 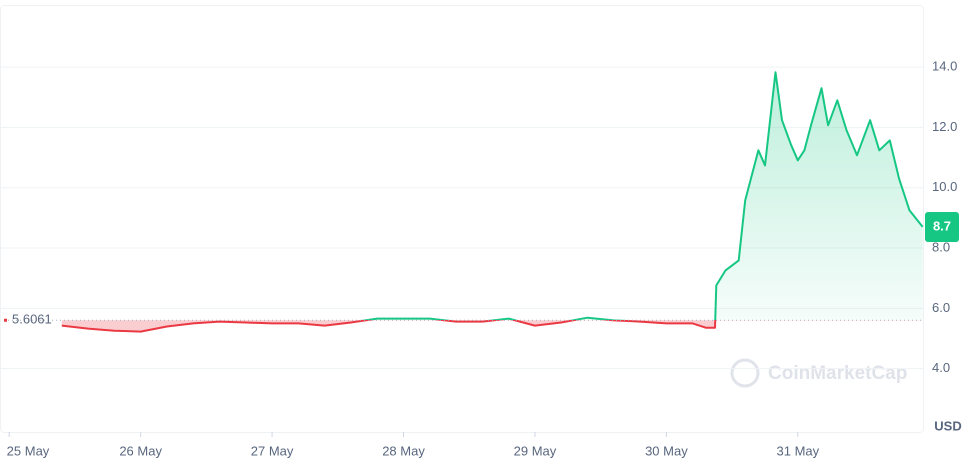 What do you see at coordinates (947, 425) in the screenshot?
I see `y-unit: USD` at bounding box center [947, 425].